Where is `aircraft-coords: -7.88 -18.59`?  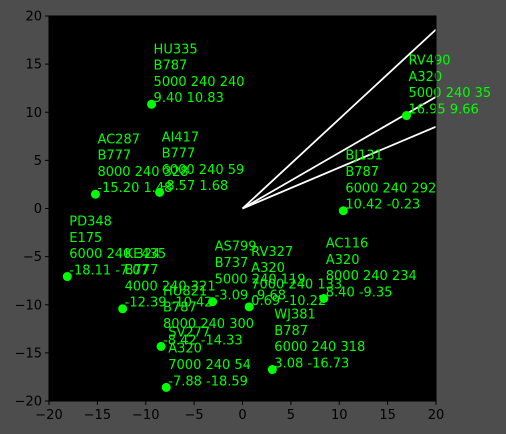 aircraft-coords: -7.88 -18.59 is located at coordinates (208, 381).